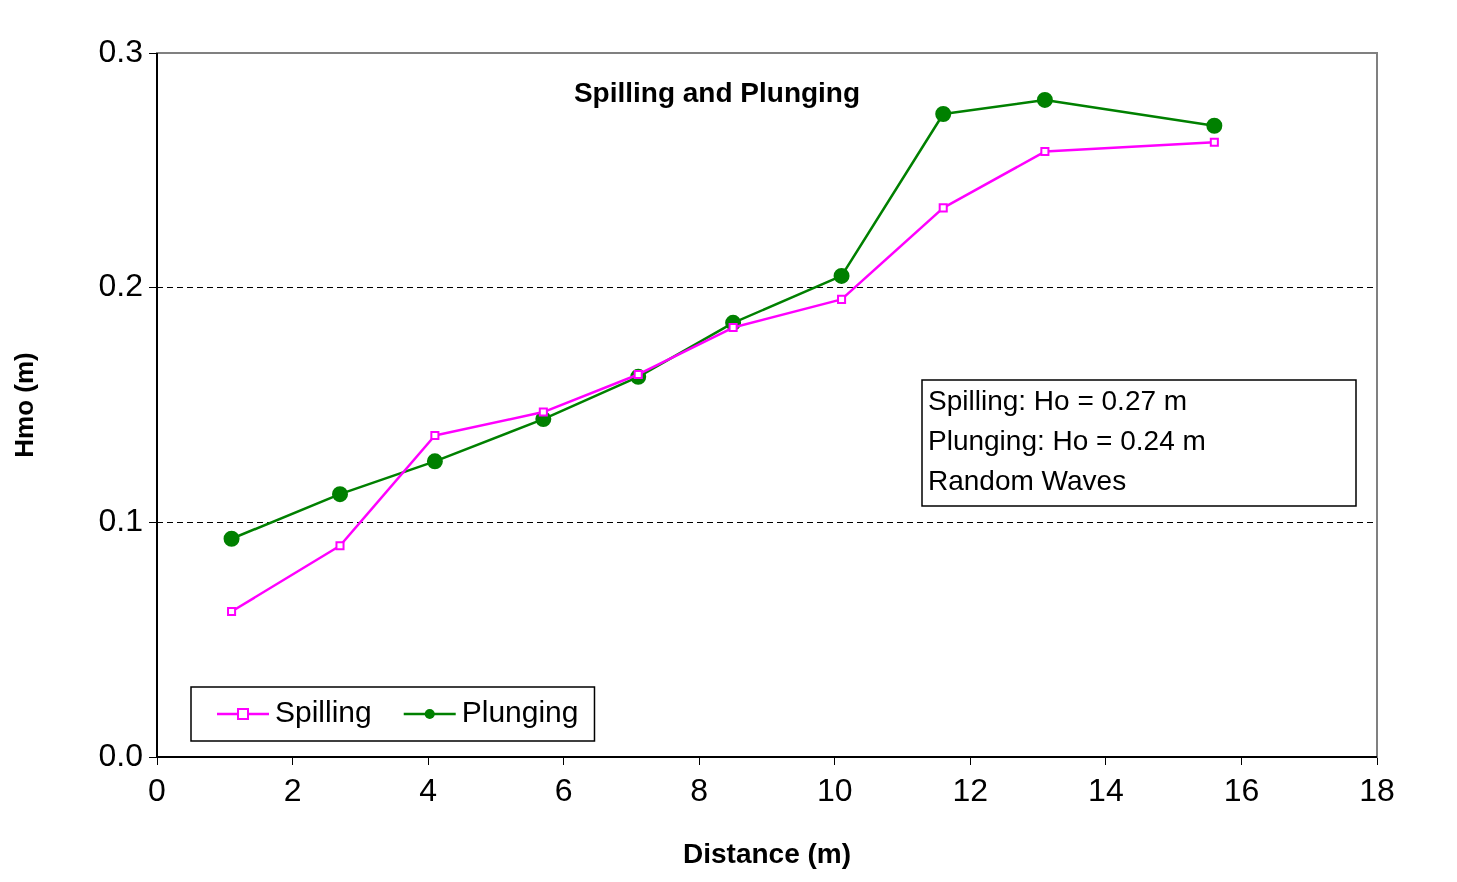 The image size is (1457, 882). I want to click on x-axis-title: Distance (m), so click(767, 853).